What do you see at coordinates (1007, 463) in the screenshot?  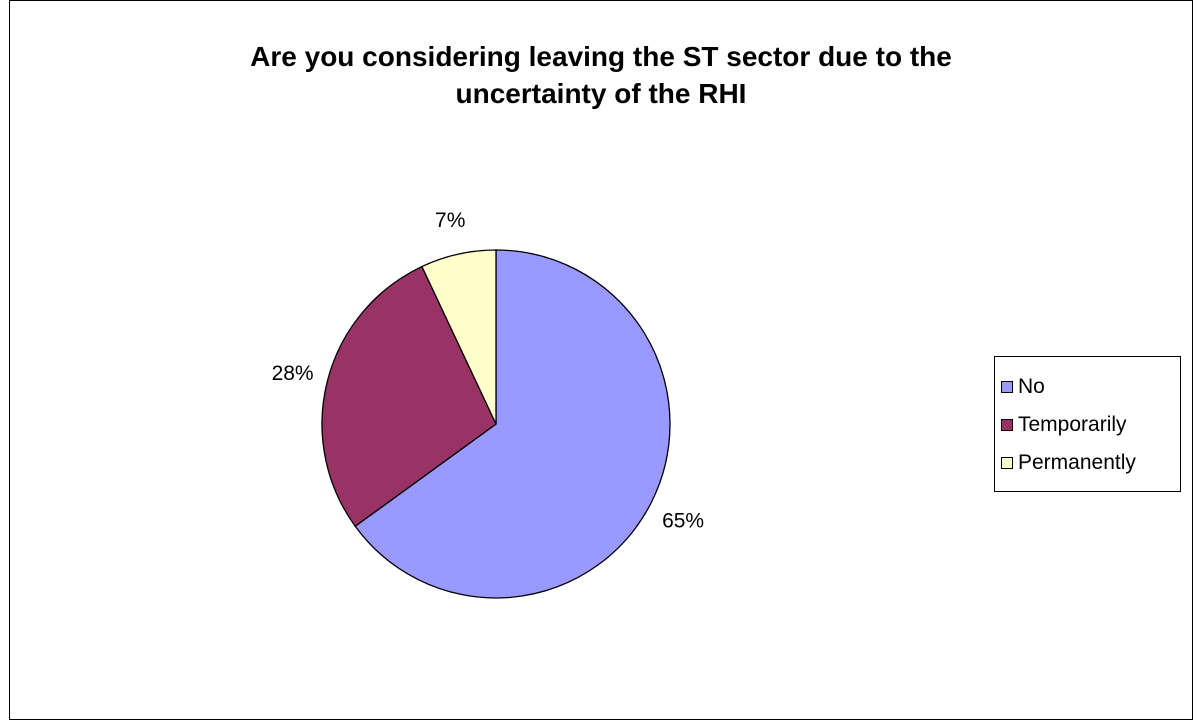 I see `legend-swatch-permanently` at bounding box center [1007, 463].